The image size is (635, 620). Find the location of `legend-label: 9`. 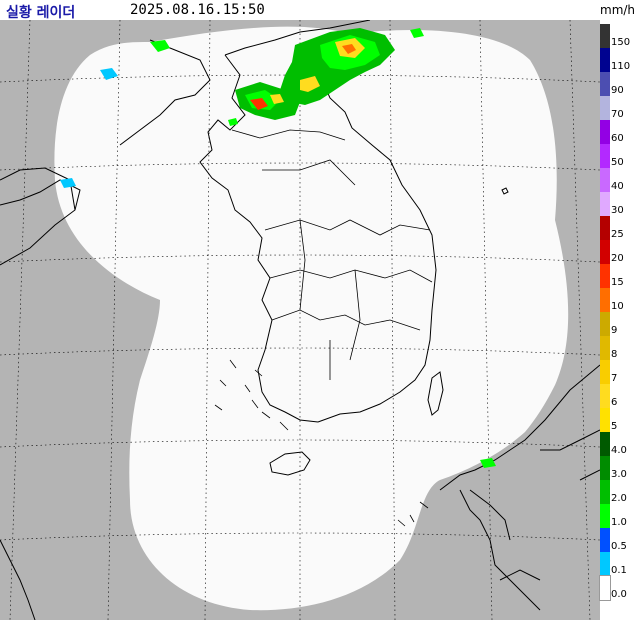

legend-label: 9 is located at coordinates (614, 330).